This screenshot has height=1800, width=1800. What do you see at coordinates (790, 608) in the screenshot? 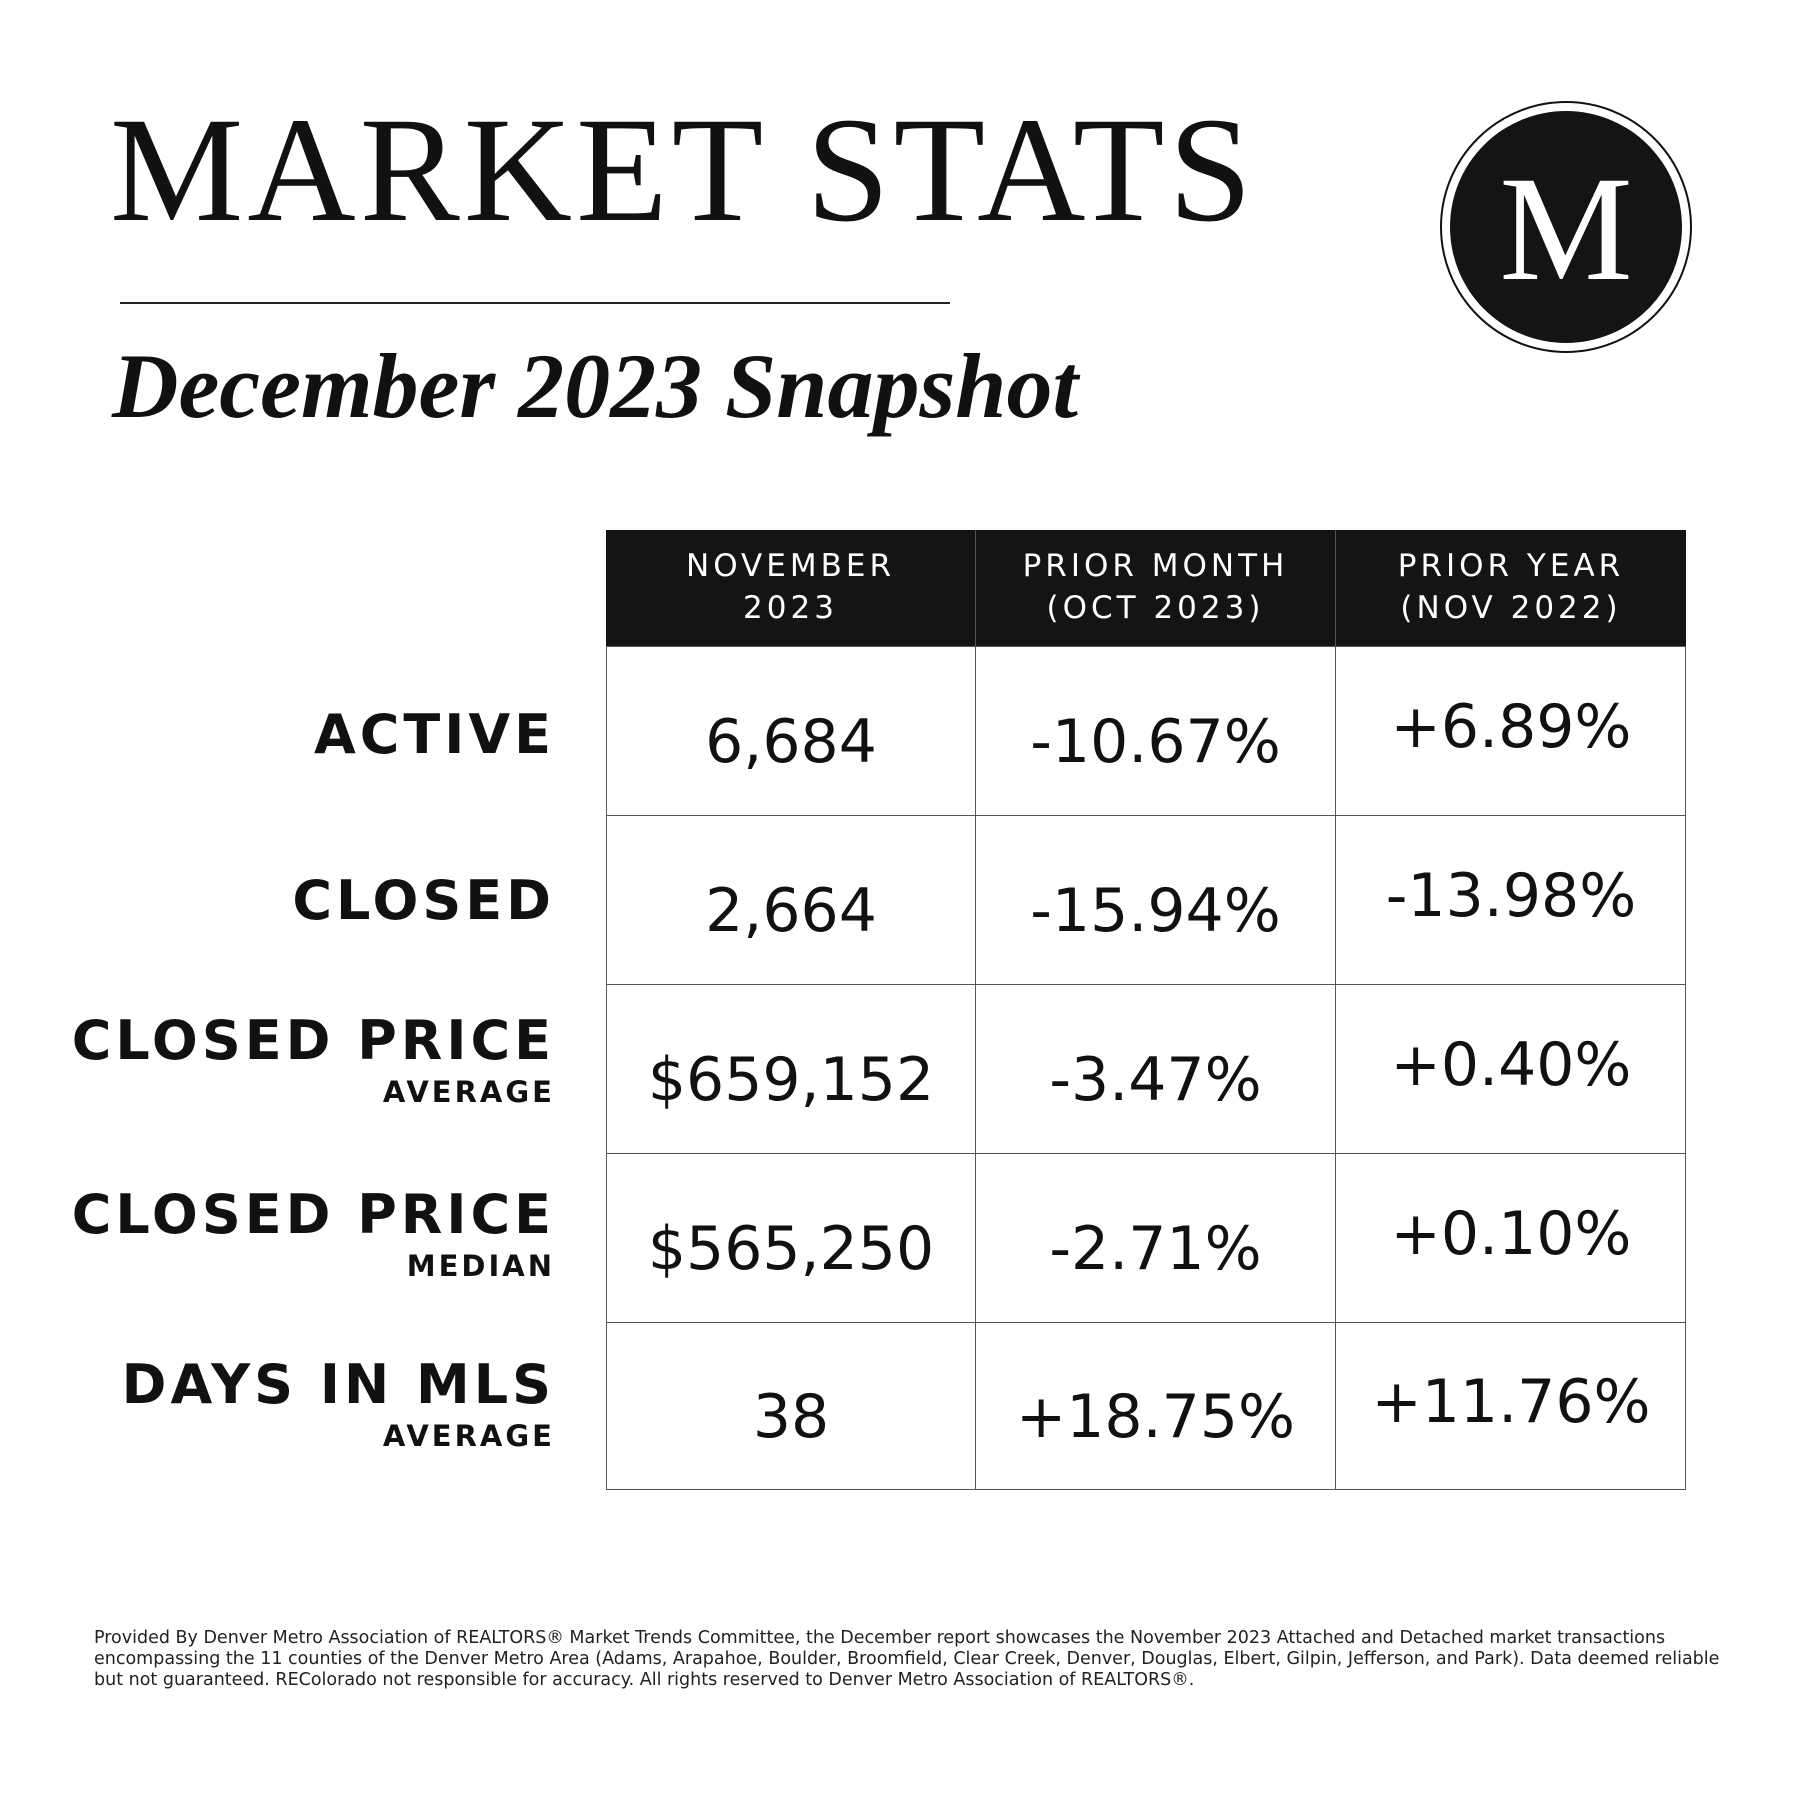
I see `column-header-line: 2023` at bounding box center [790, 608].